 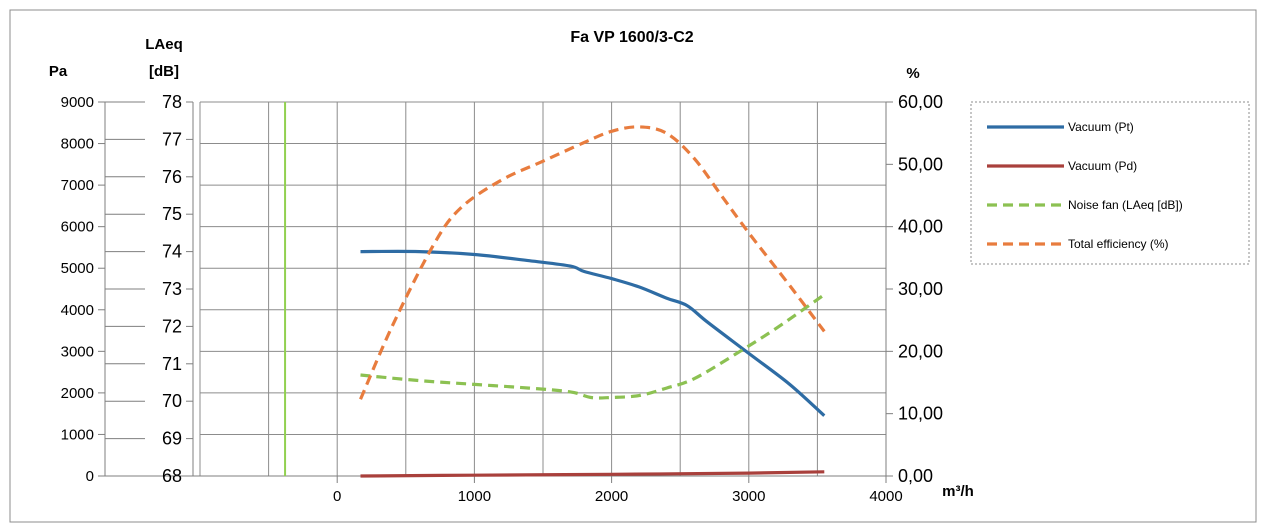 I want to click on y-axis-pa-title: Pa, so click(x=58, y=71).